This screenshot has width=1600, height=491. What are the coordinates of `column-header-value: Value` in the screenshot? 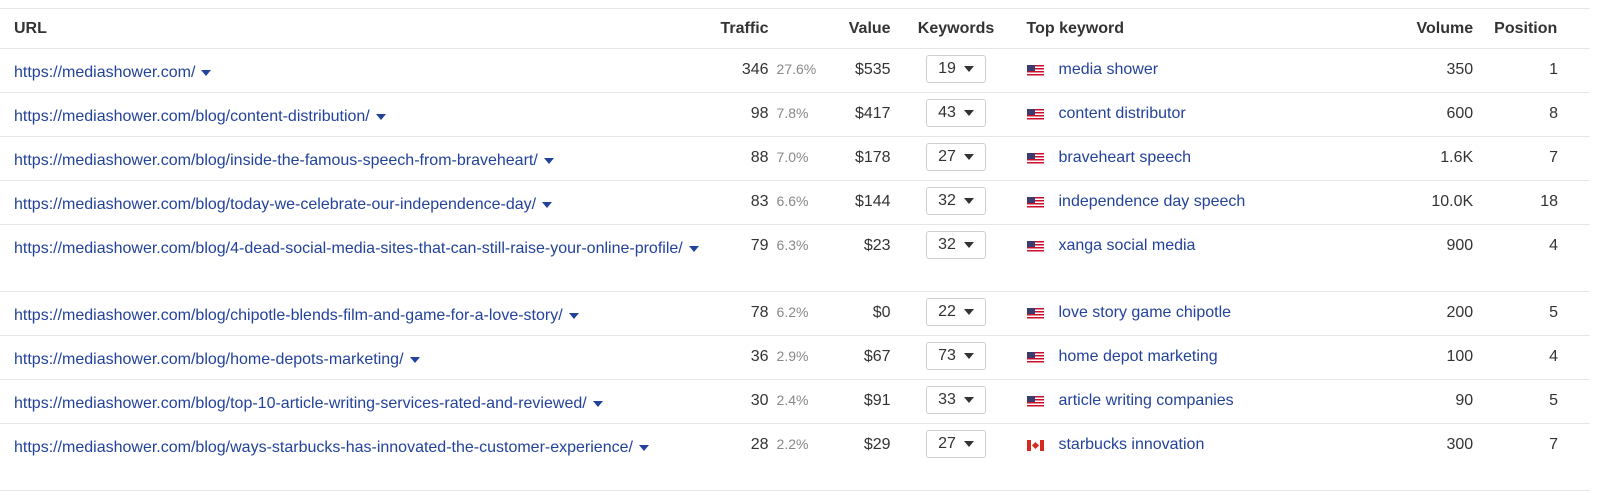 It's located at (868, 29).